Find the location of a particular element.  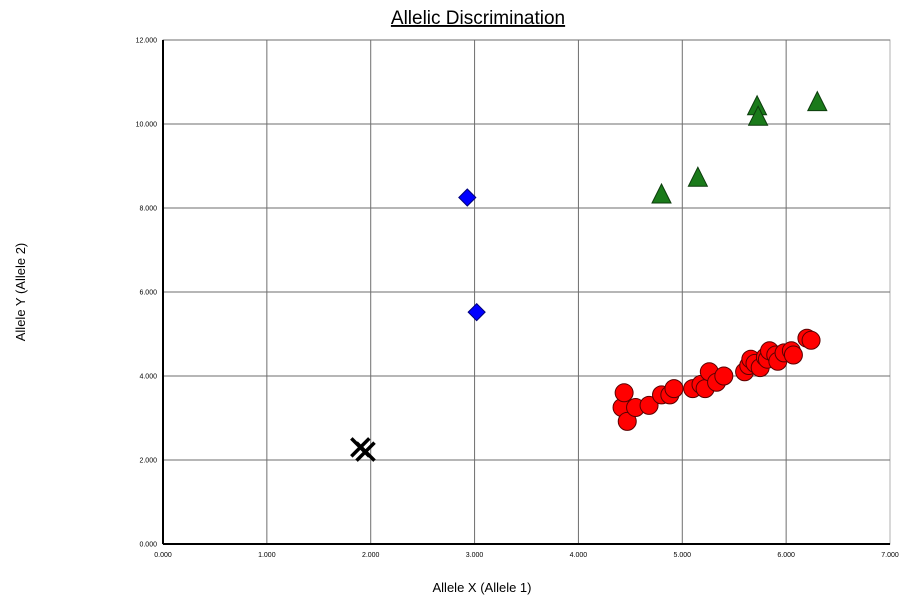

x-tick-label: 5.000 is located at coordinates (683, 555).